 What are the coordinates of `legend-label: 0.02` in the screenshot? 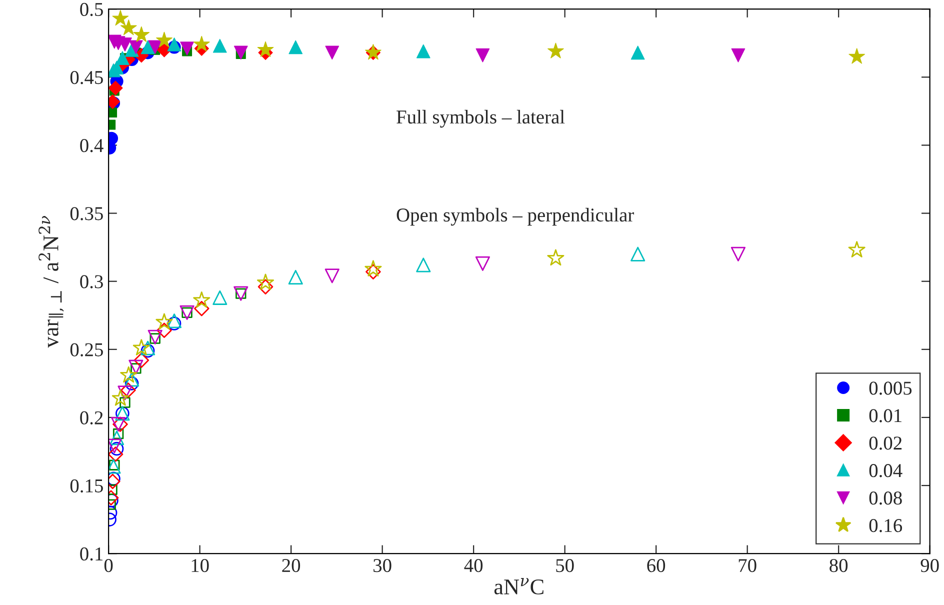 It's located at (885, 443).